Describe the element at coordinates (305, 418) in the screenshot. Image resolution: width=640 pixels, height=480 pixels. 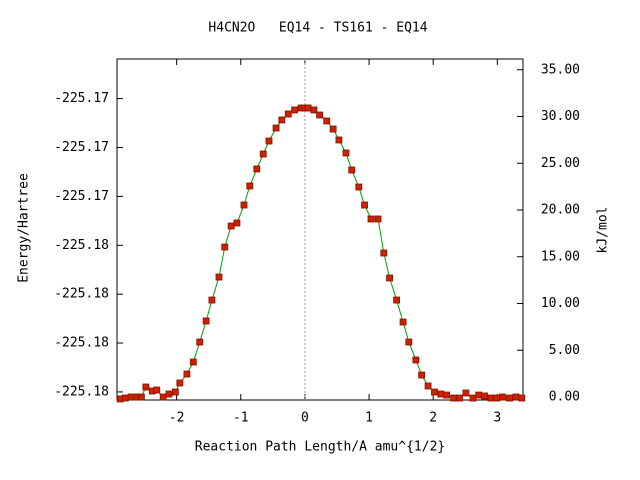
I see `x-tick-label: 0` at that location.